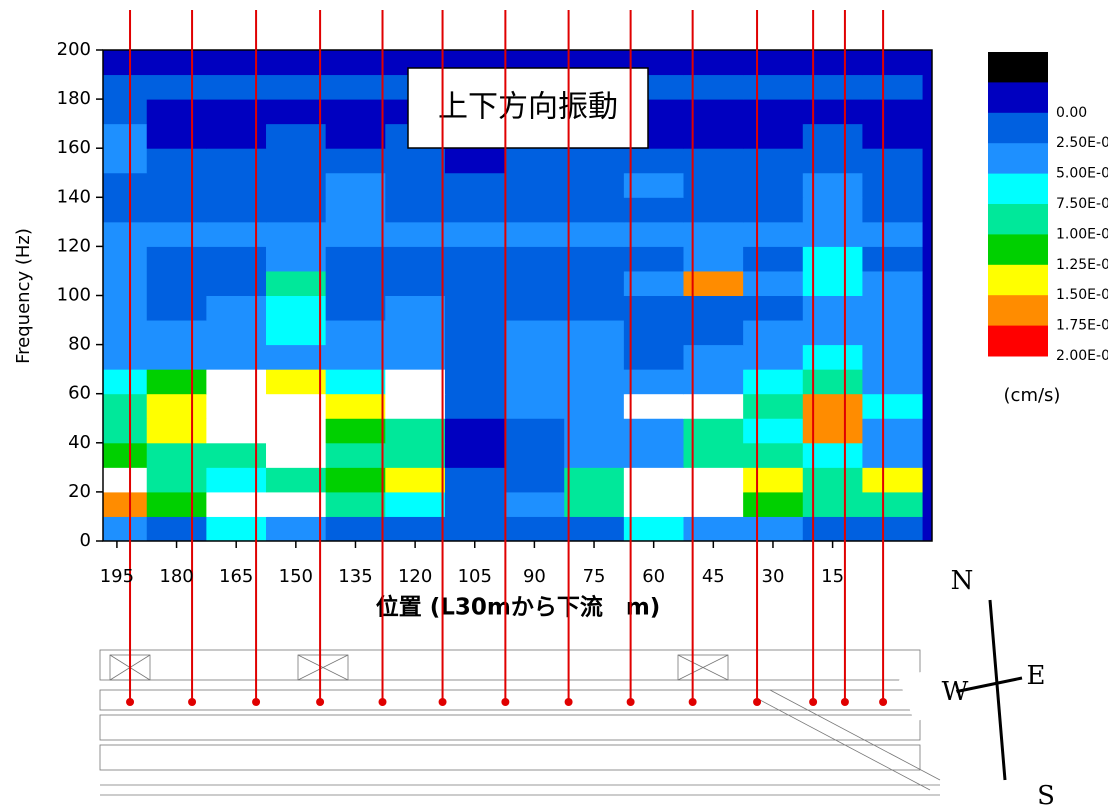  I want to click on x-tick-label: 195, so click(117, 576).